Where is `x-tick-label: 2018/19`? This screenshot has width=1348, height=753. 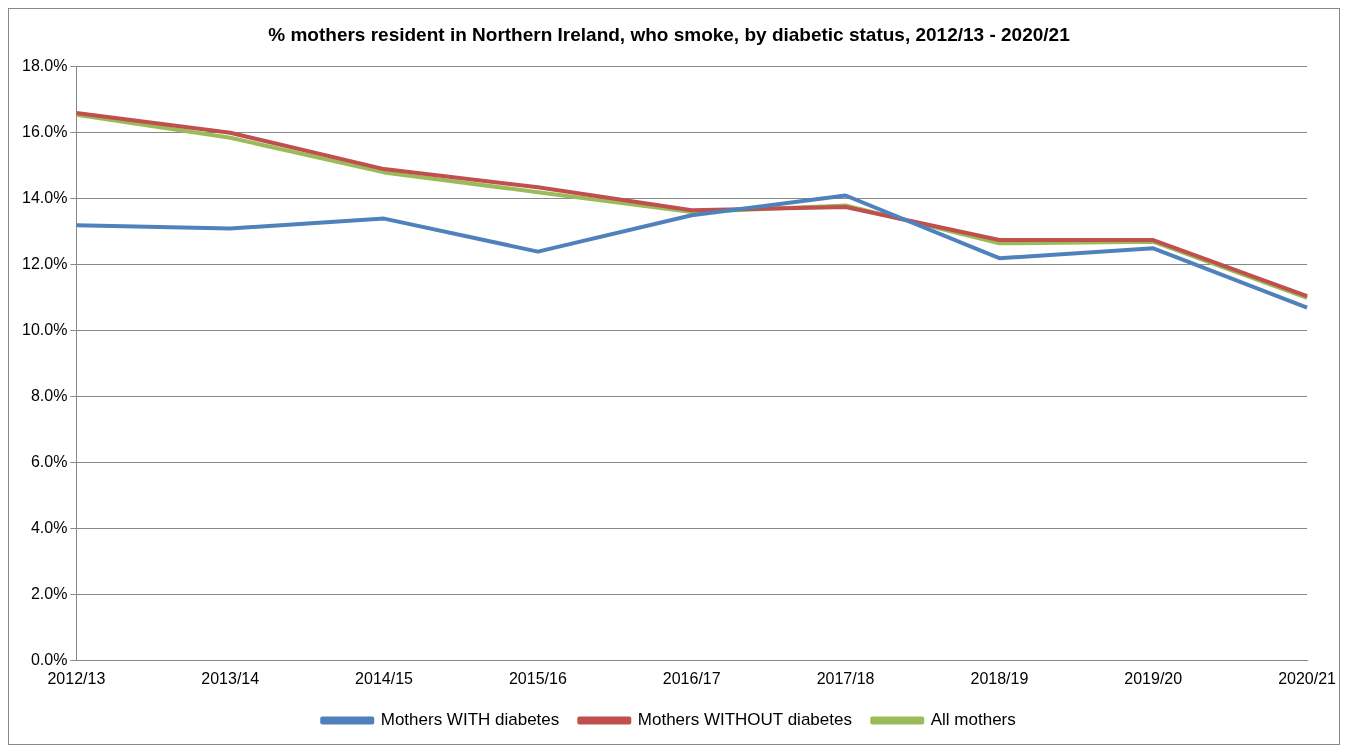 x-tick-label: 2018/19 is located at coordinates (999, 678).